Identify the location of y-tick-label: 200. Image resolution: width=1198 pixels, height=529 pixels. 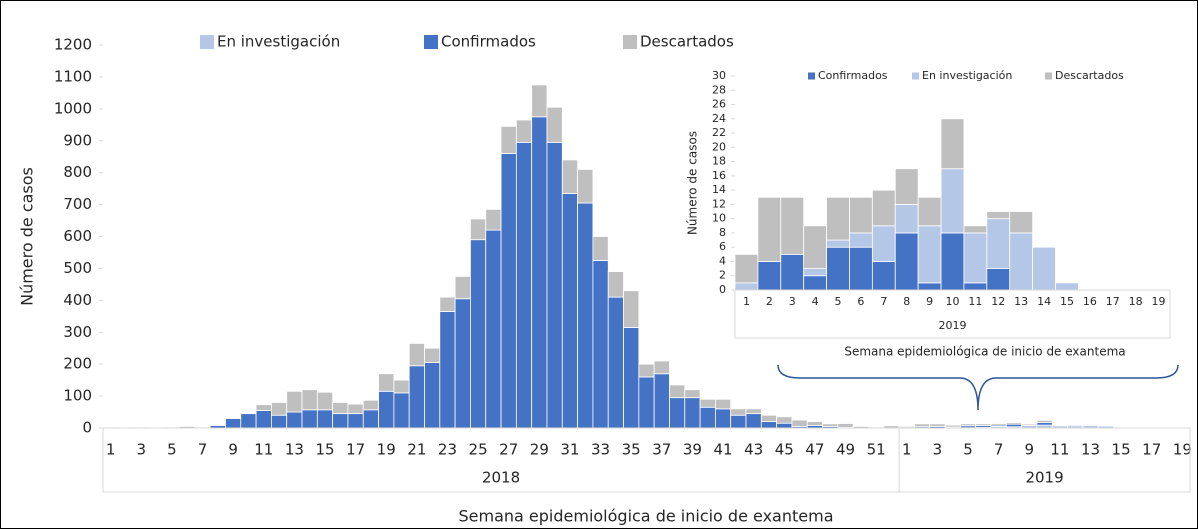
(77, 364).